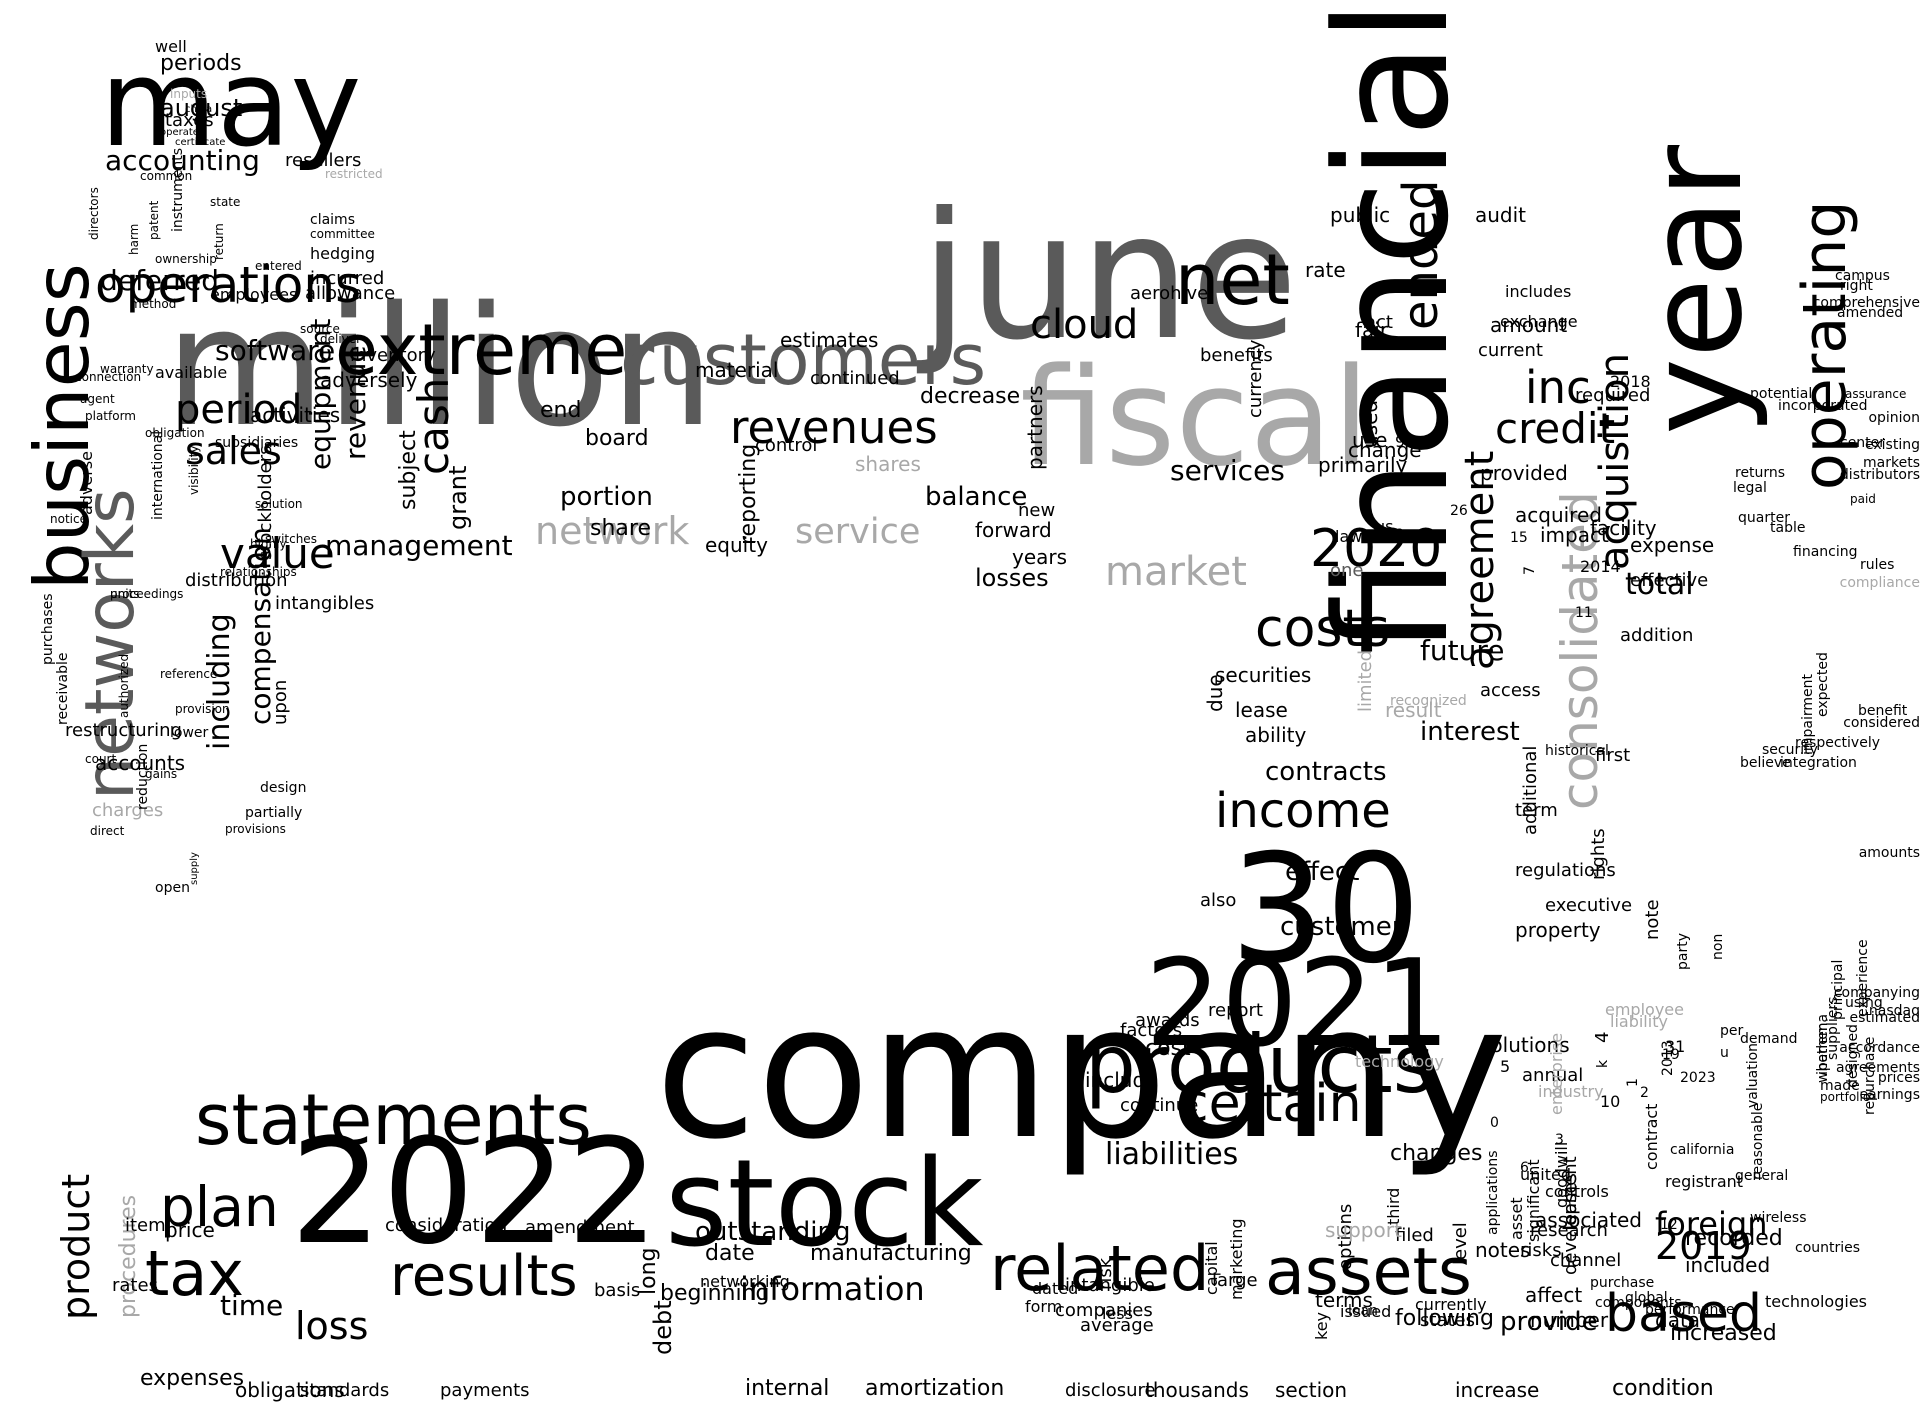 This screenshot has height=1408, width=1920. I want to click on word-loss-48: loss, so click(332, 1326).